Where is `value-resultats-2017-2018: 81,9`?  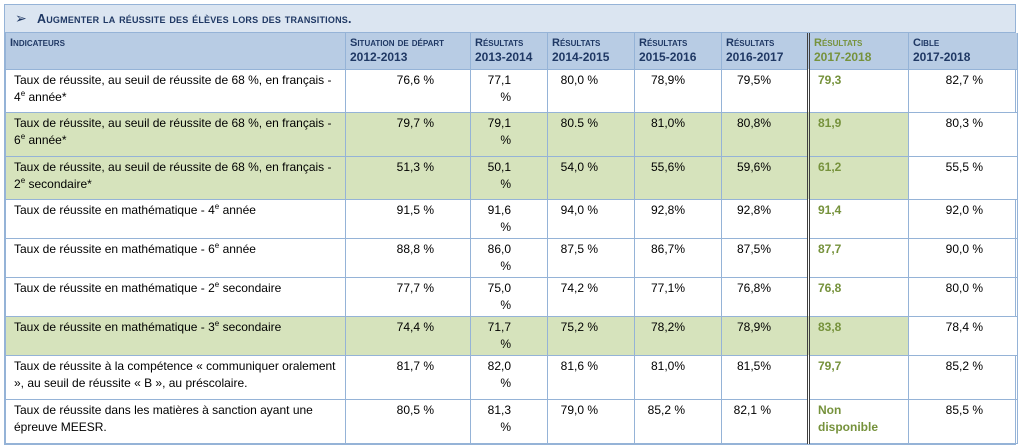
value-resultats-2017-2018: 81,9 is located at coordinates (858, 134).